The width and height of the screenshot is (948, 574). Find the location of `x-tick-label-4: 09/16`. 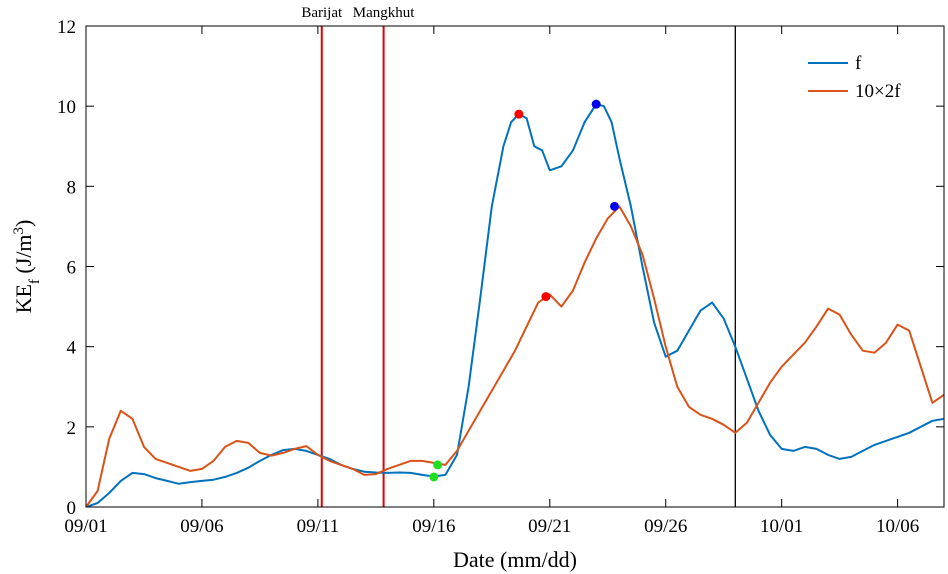

x-tick-label-4: 09/16 is located at coordinates (433, 526).